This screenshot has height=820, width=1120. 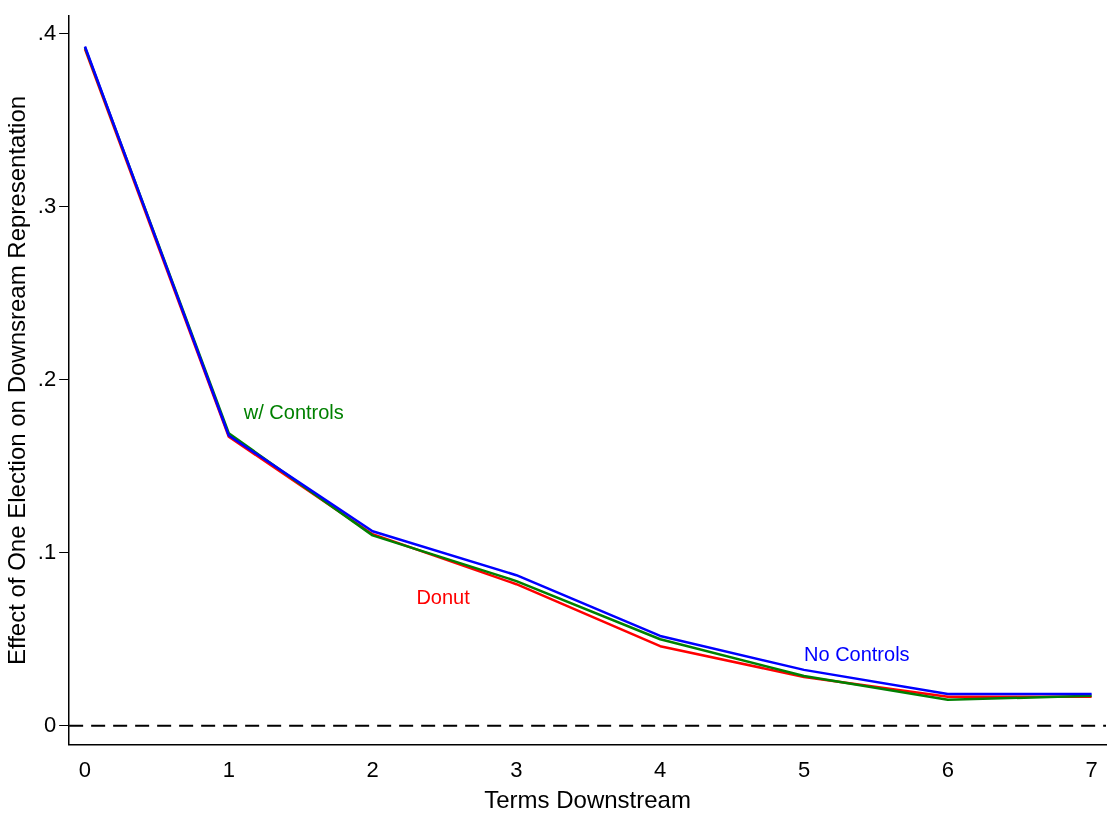 I want to click on x-tick-label: 3, so click(x=516, y=770).